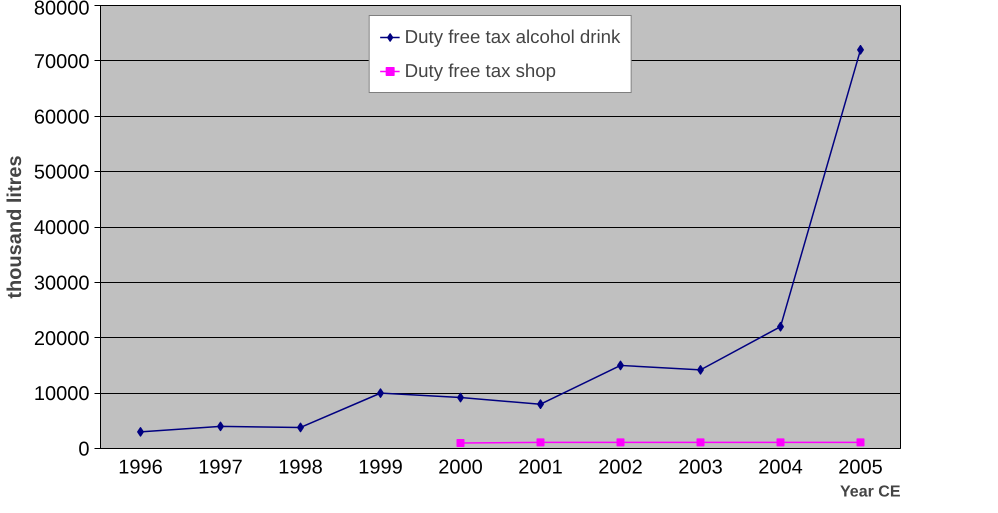 The image size is (998, 513). What do you see at coordinates (62, 283) in the screenshot?
I see `y-tick-label: 30000` at bounding box center [62, 283].